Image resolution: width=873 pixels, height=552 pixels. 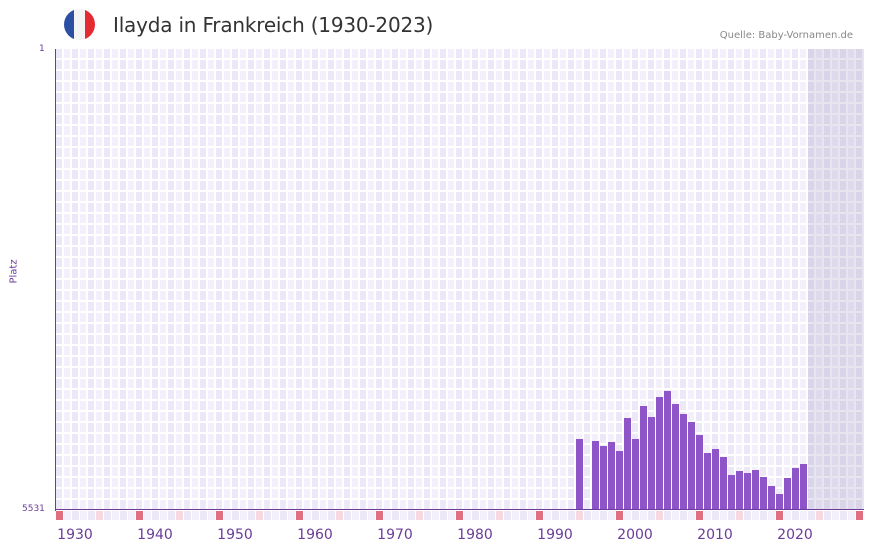 What do you see at coordinates (33, 509) in the screenshot?
I see `y-tick-bottom: 5531` at bounding box center [33, 509].